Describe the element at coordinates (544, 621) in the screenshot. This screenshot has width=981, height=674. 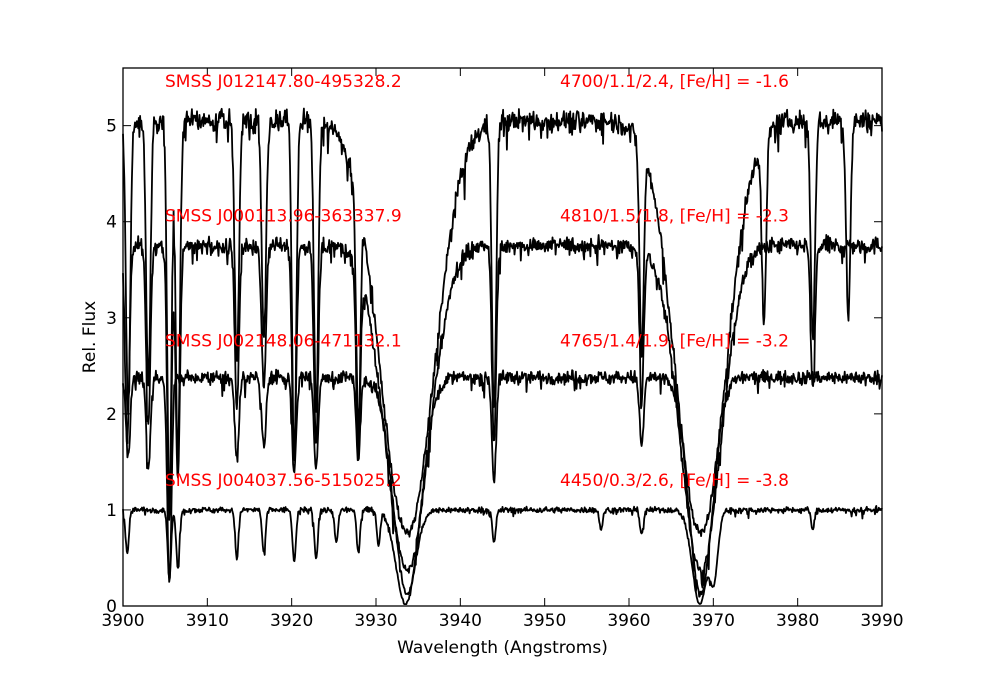
I see `x-tick-label: 3950` at that location.